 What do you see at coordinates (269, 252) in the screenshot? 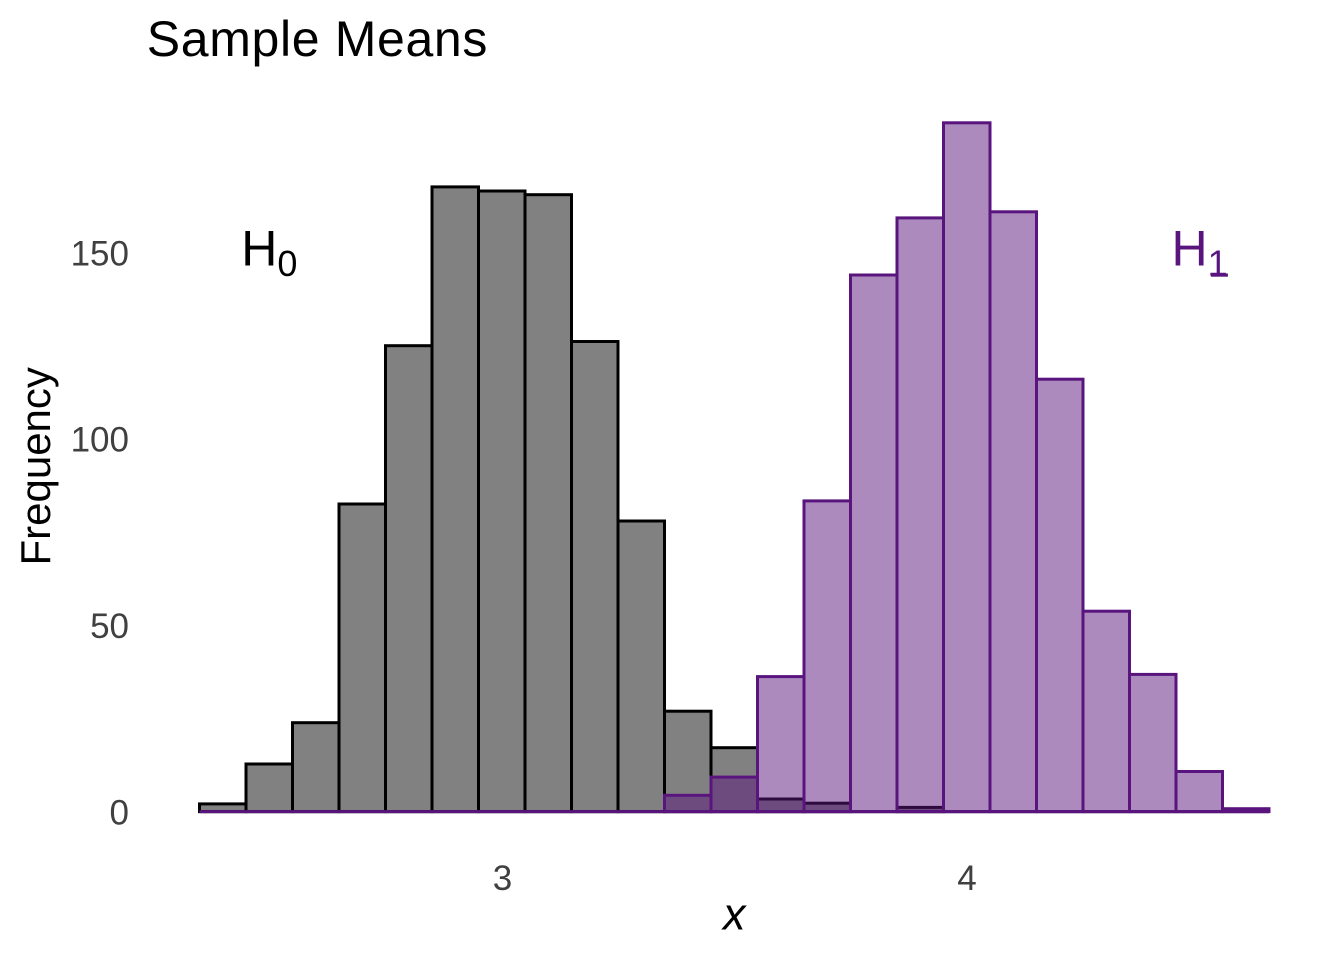
I see `svg-text: H0` at bounding box center [269, 252].